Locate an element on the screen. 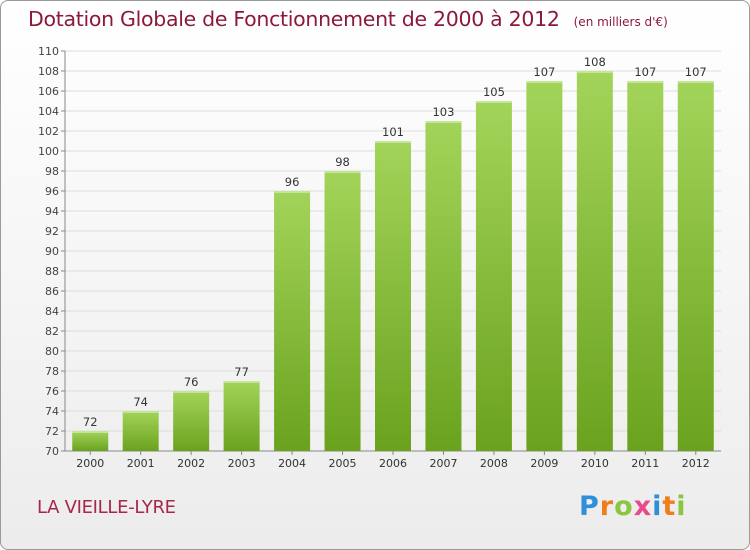 The image size is (750, 550). logo-letter: P is located at coordinates (589, 506).